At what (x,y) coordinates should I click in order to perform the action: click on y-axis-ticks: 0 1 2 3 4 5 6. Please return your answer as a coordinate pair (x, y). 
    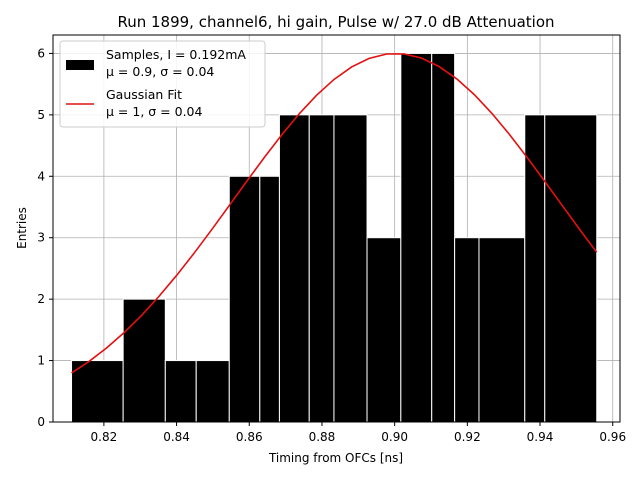
    Looking at the image, I should click on (45, 237).